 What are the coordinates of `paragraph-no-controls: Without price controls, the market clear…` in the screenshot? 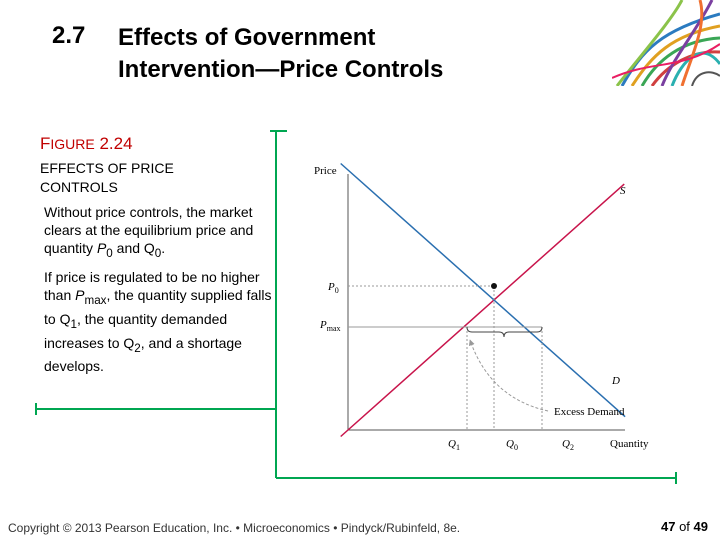 It's located at (149, 232).